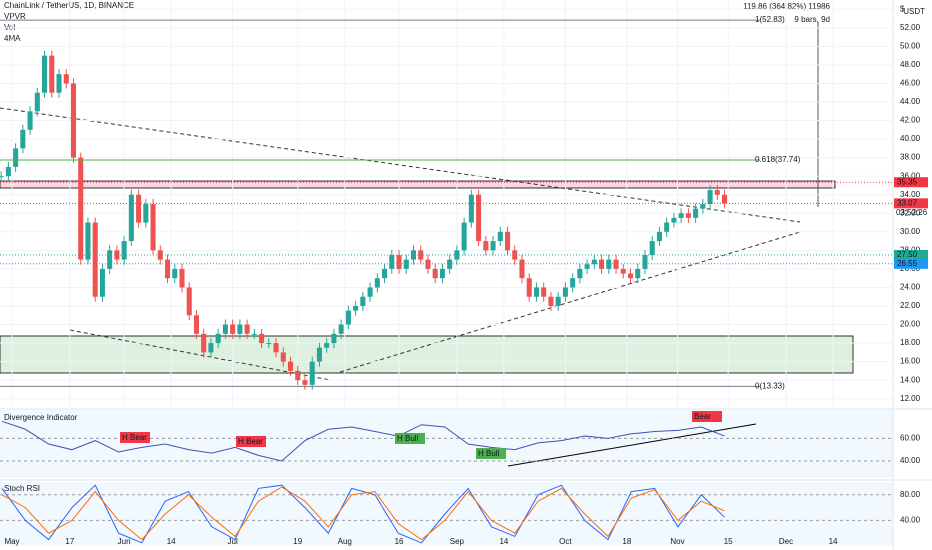 The image size is (932, 550). Describe the element at coordinates (910, 83) in the screenshot. I see `y-tick-label: 46.00` at that location.